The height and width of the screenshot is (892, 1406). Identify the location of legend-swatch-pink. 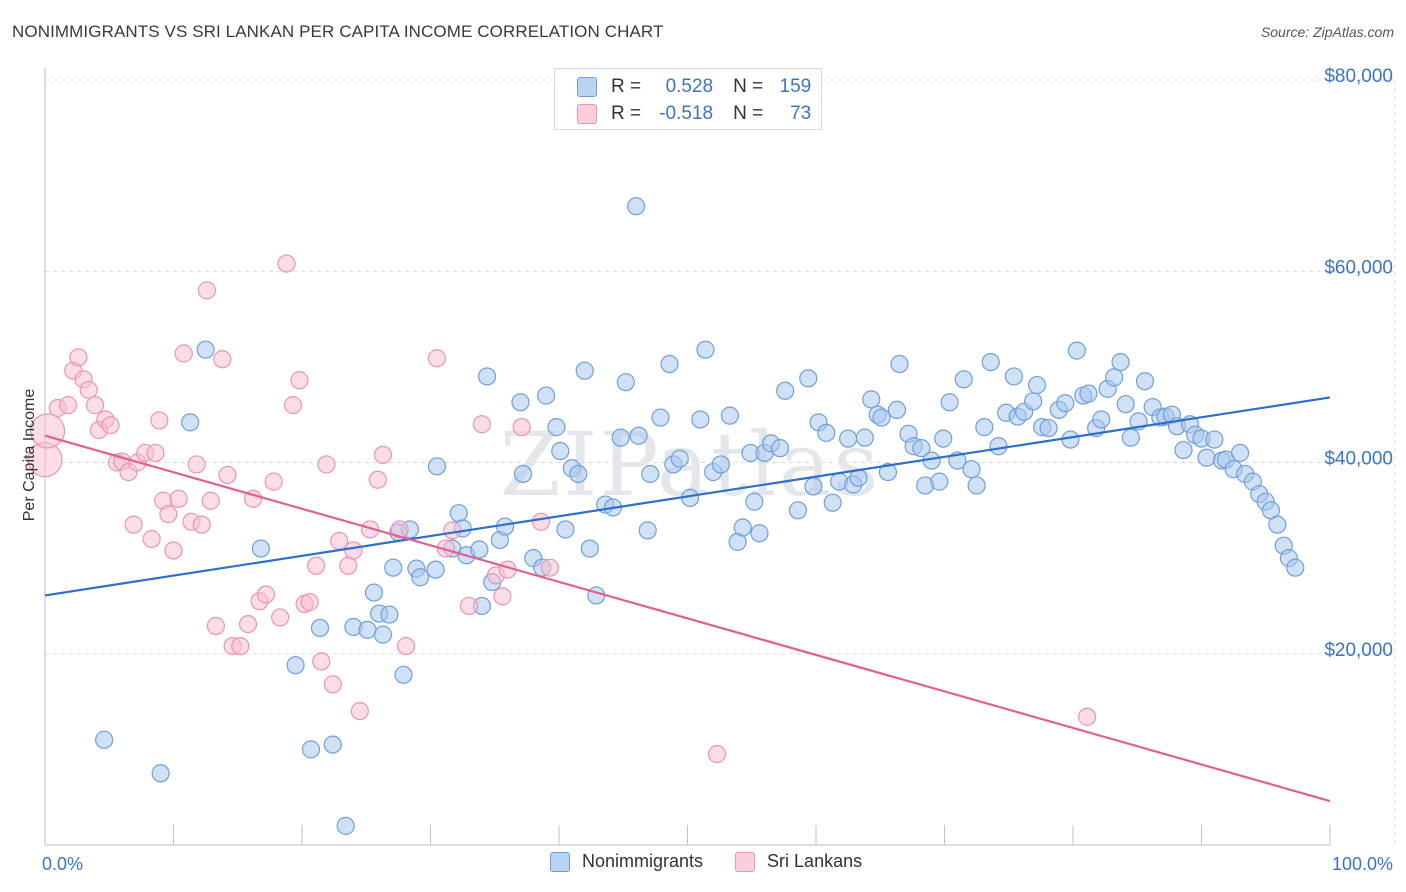
(745, 861).